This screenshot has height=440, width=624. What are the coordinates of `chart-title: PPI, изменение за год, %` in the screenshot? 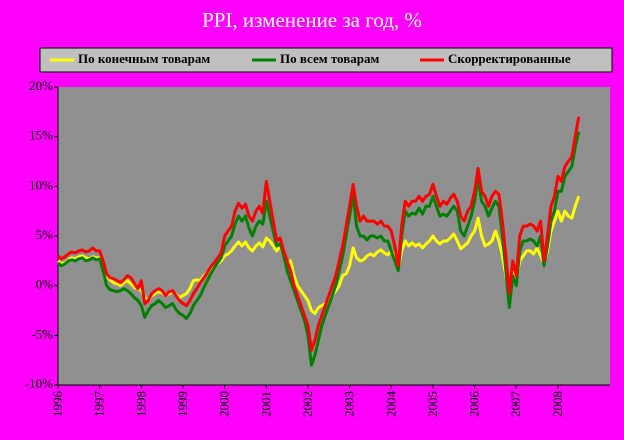 It's located at (312, 20).